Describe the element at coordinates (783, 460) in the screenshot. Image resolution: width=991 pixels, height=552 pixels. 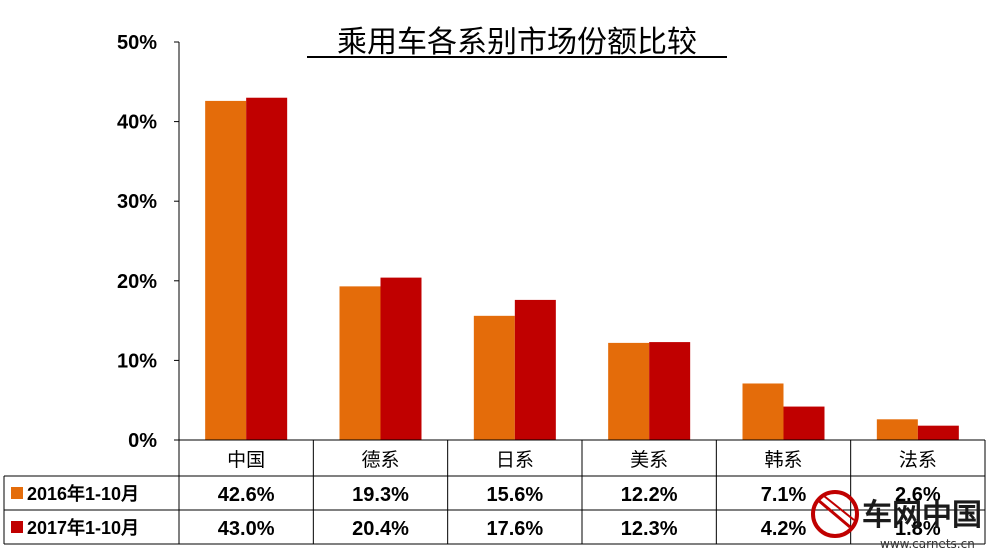
I see `category-label: 韩系` at that location.